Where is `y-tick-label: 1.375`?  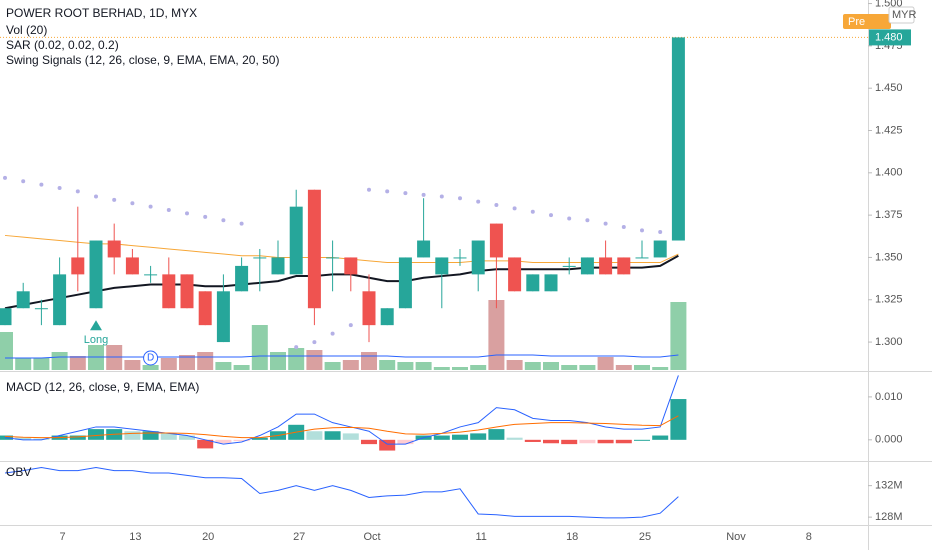 y-tick-label: 1.375 is located at coordinates (889, 215).